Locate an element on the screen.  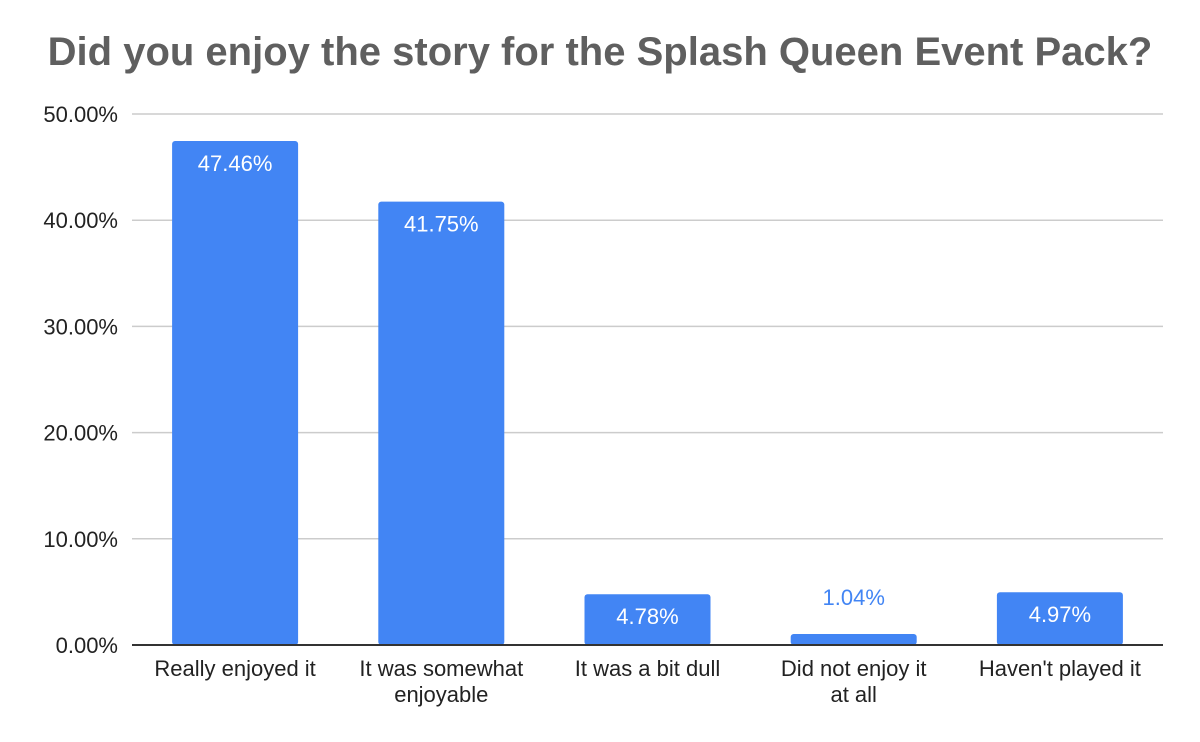
y-tick-label: 10.00% is located at coordinates (80, 539).